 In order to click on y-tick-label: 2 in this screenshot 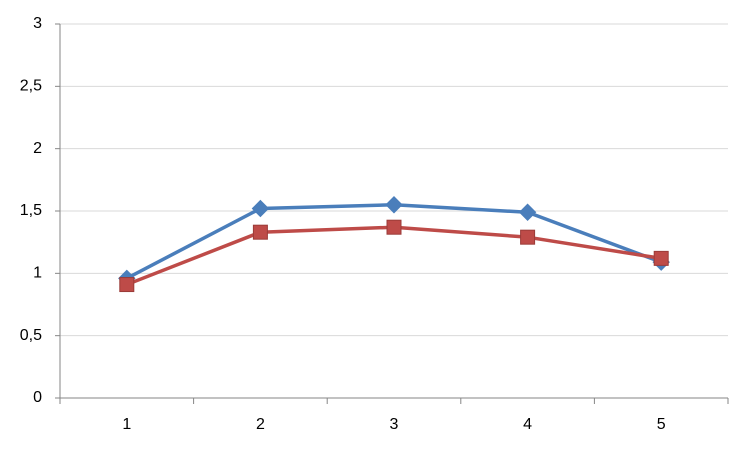, I will do `click(37, 148)`.